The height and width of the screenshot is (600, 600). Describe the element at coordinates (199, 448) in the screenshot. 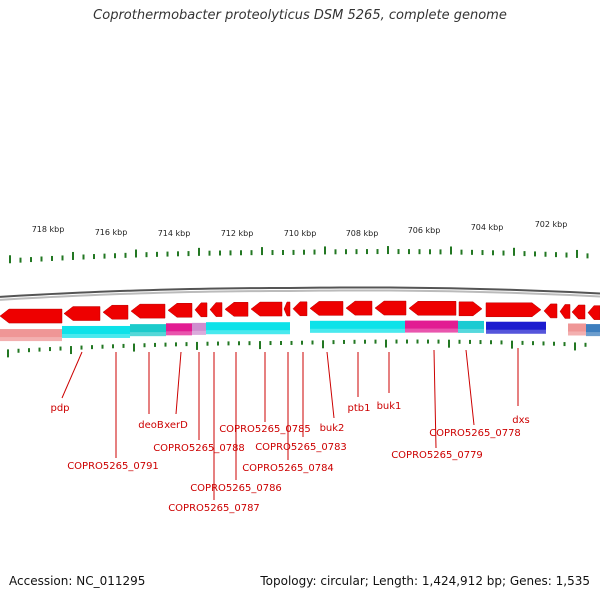

I see `gene-label: COPRO5265_0788` at that location.